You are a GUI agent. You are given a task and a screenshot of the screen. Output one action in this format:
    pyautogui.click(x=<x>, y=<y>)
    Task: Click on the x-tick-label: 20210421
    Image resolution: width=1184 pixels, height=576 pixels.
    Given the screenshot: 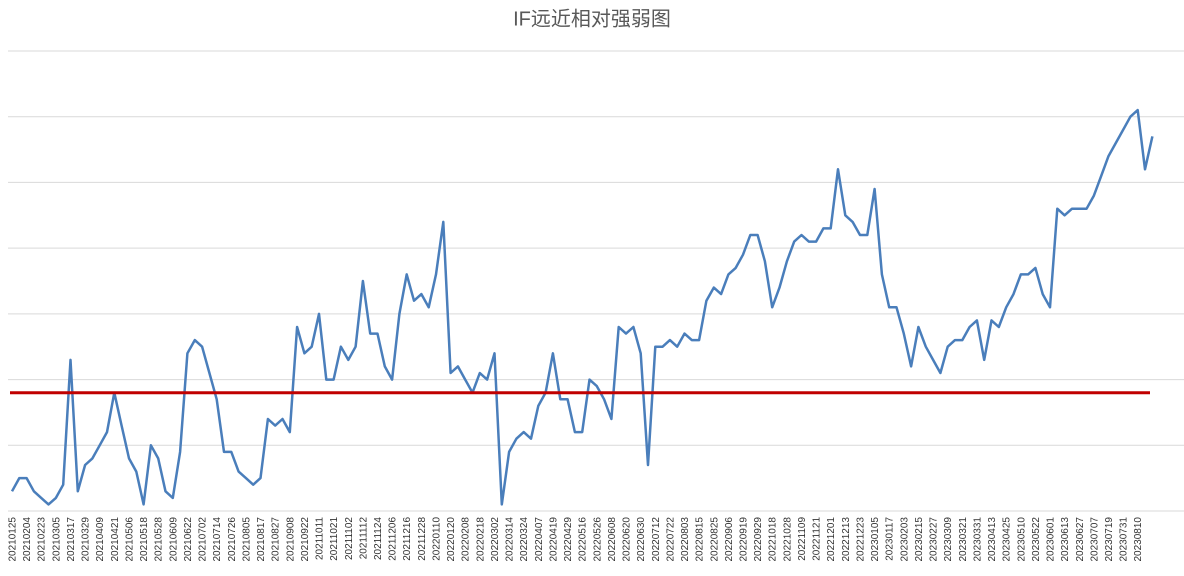 What is the action you would take?
    pyautogui.click(x=115, y=539)
    